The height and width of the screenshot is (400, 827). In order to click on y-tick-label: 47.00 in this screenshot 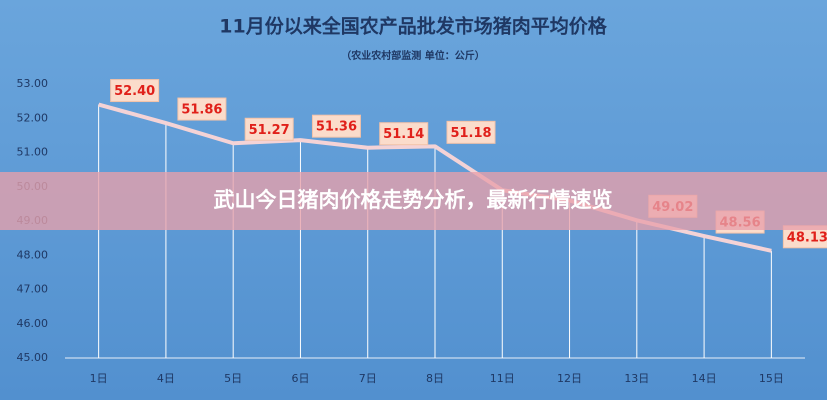, I will do `click(33, 289)`.